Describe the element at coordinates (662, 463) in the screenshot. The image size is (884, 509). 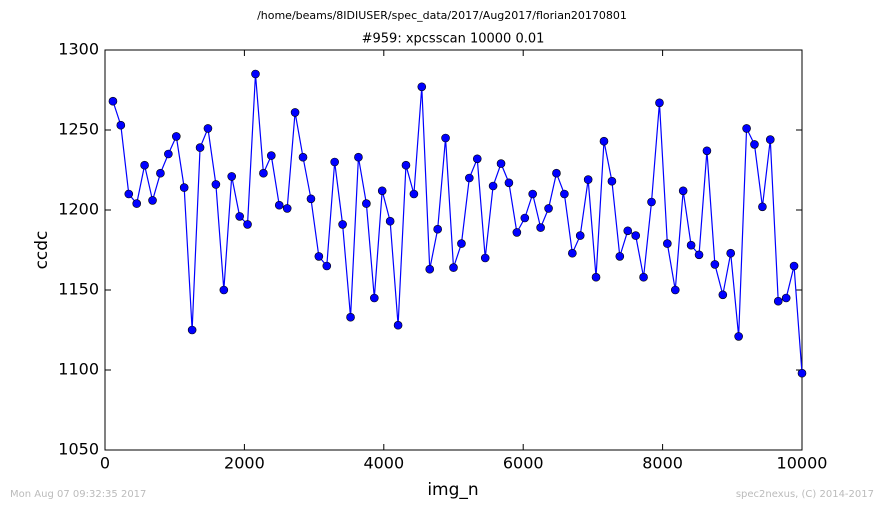
I see `x-tick-label: 8000` at that location.